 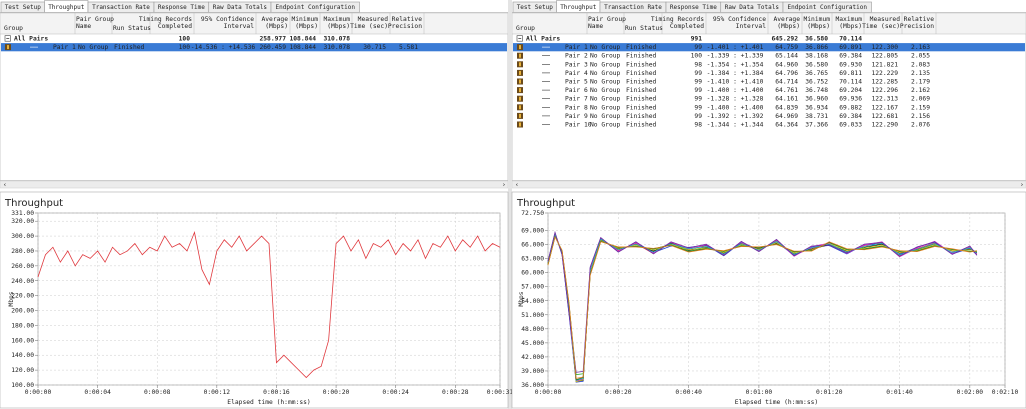 I want to click on y-tick-label: 45.000, so click(x=532, y=343).